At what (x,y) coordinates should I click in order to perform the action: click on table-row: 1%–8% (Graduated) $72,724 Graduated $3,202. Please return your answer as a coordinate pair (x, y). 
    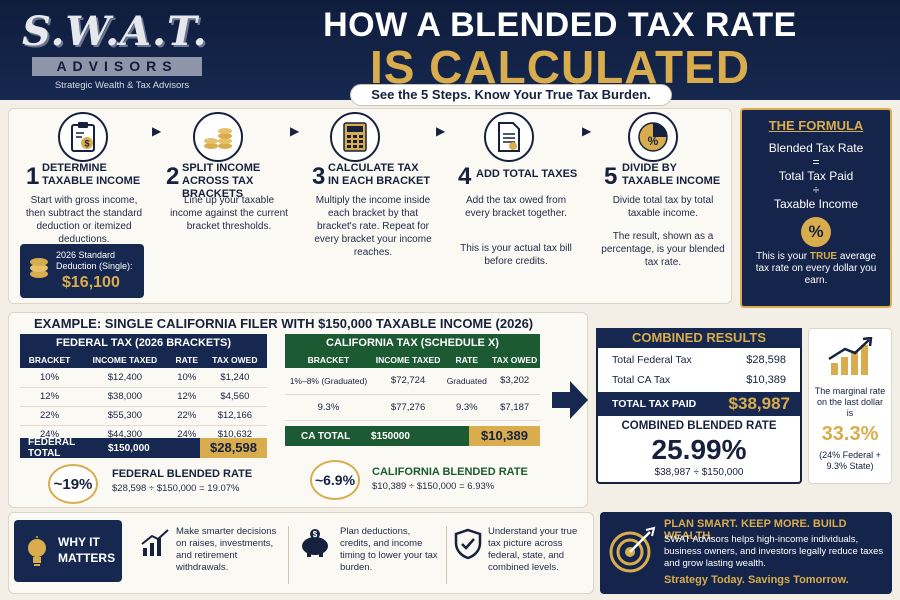
    Looking at the image, I should click on (412, 381).